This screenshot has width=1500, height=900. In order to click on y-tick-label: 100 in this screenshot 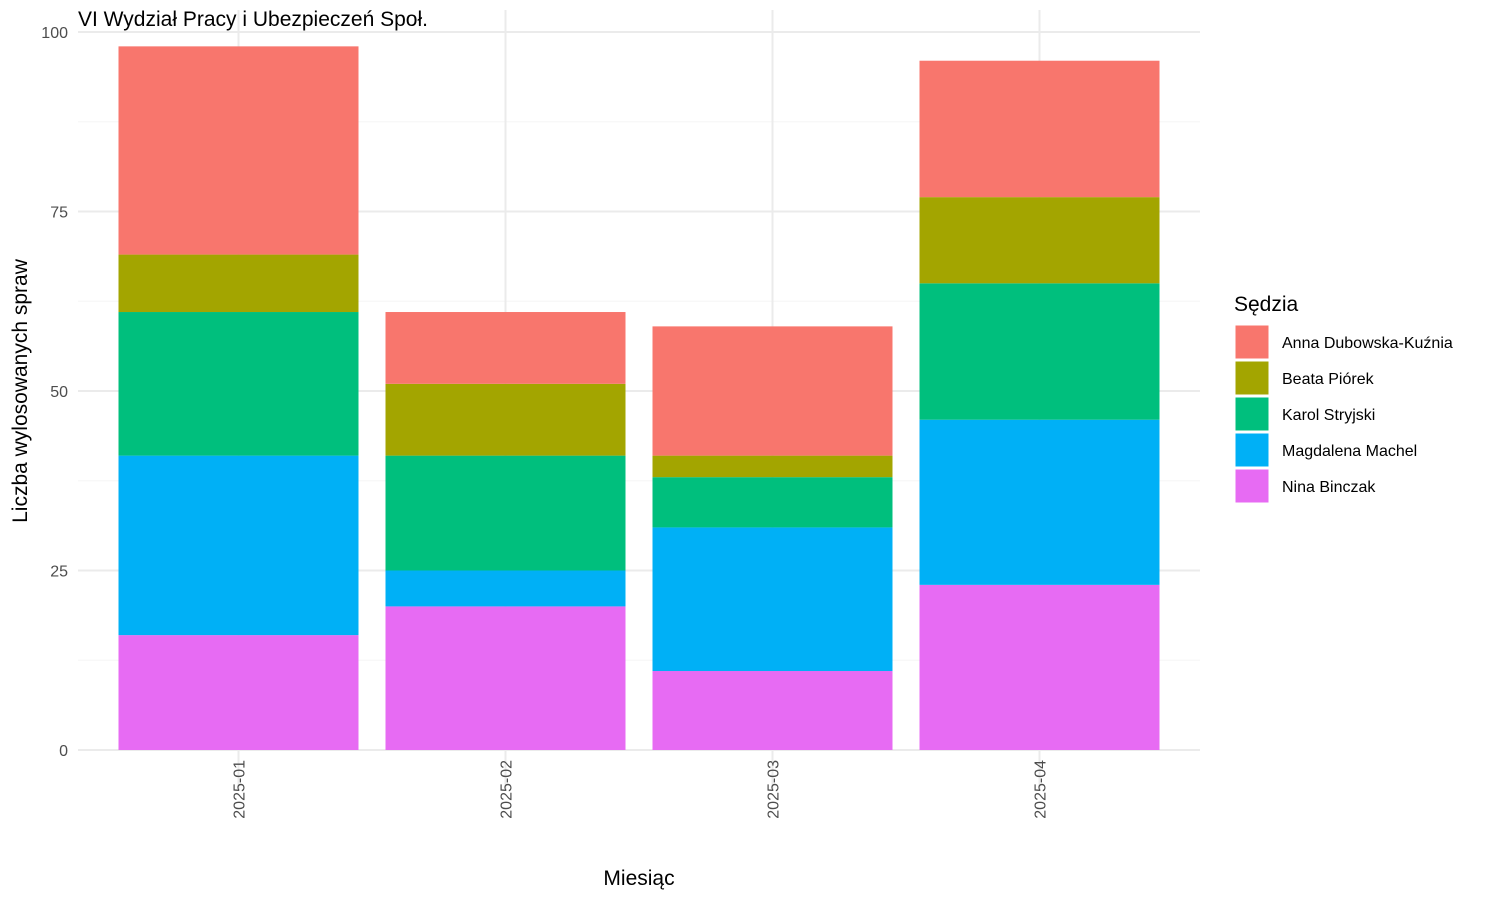, I will do `click(54, 33)`.